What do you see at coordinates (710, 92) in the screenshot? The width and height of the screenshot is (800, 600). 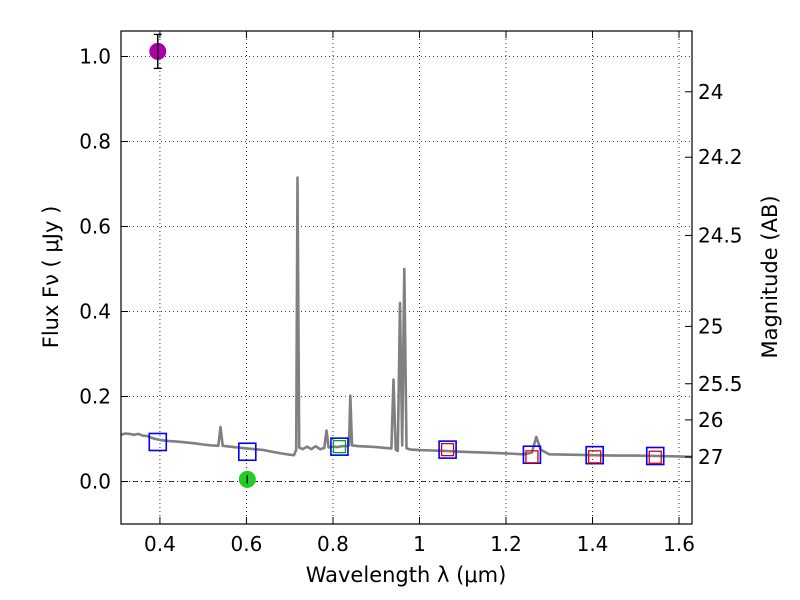 I see `y2-tick-label: 24` at bounding box center [710, 92].